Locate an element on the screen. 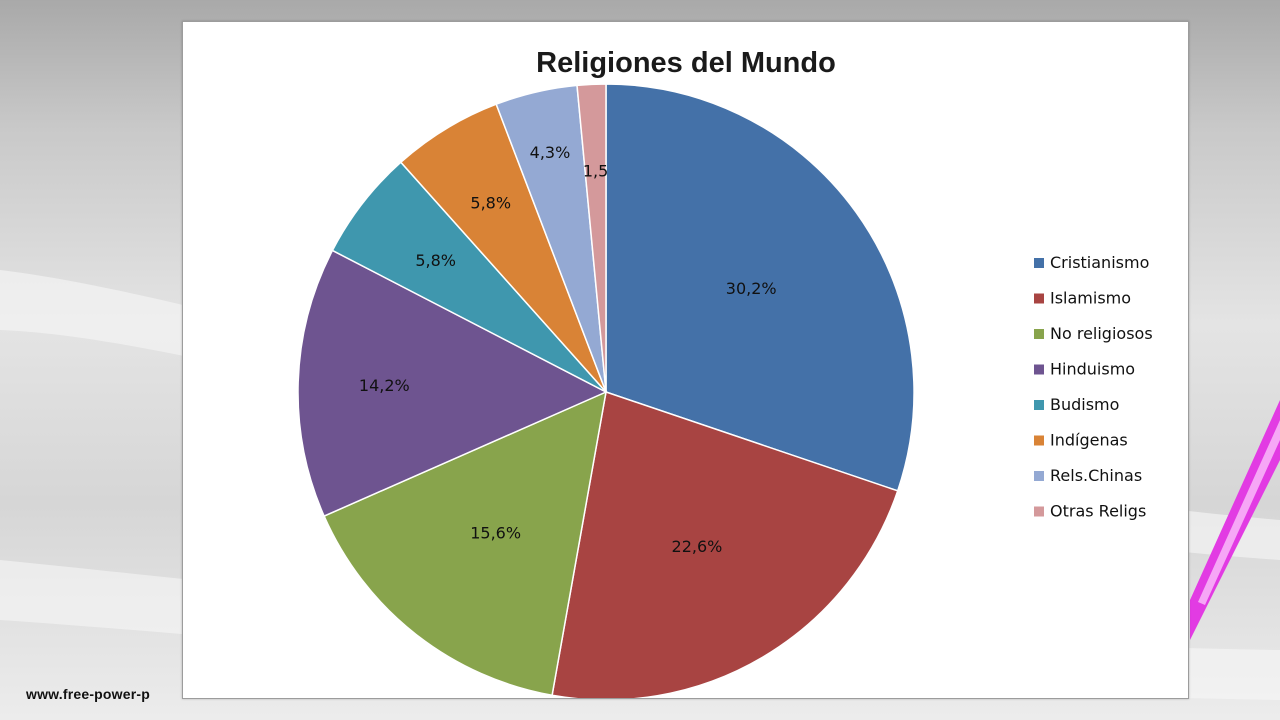  legend-label-islamismo: Islamismo is located at coordinates (1090, 298).